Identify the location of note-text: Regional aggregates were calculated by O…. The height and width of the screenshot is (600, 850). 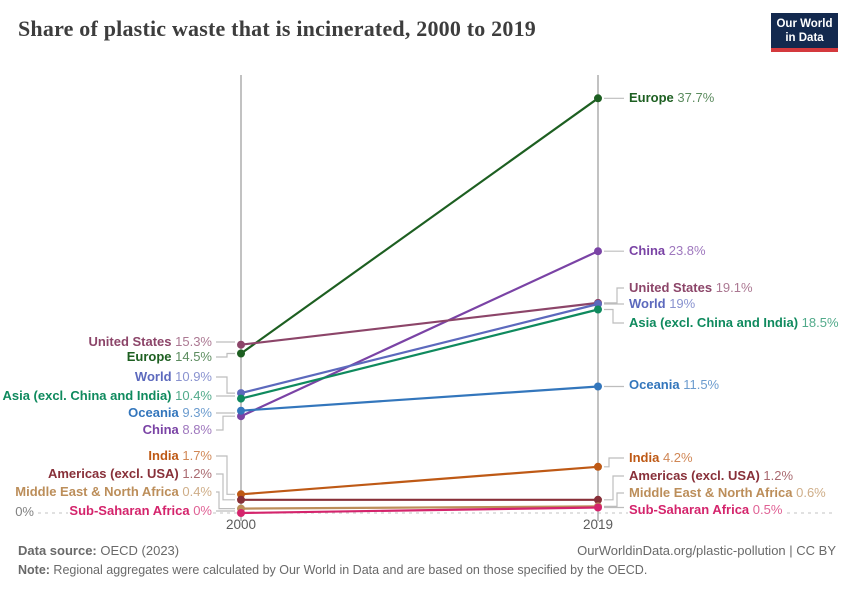
(348, 570).